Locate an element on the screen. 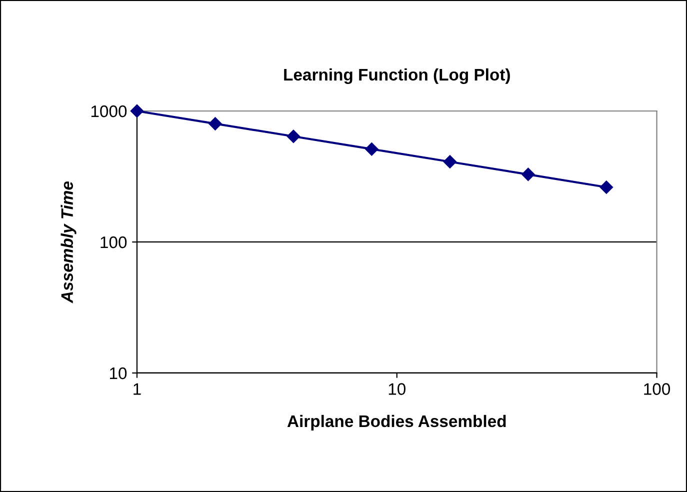  x-tick-label: 1 is located at coordinates (137, 389).